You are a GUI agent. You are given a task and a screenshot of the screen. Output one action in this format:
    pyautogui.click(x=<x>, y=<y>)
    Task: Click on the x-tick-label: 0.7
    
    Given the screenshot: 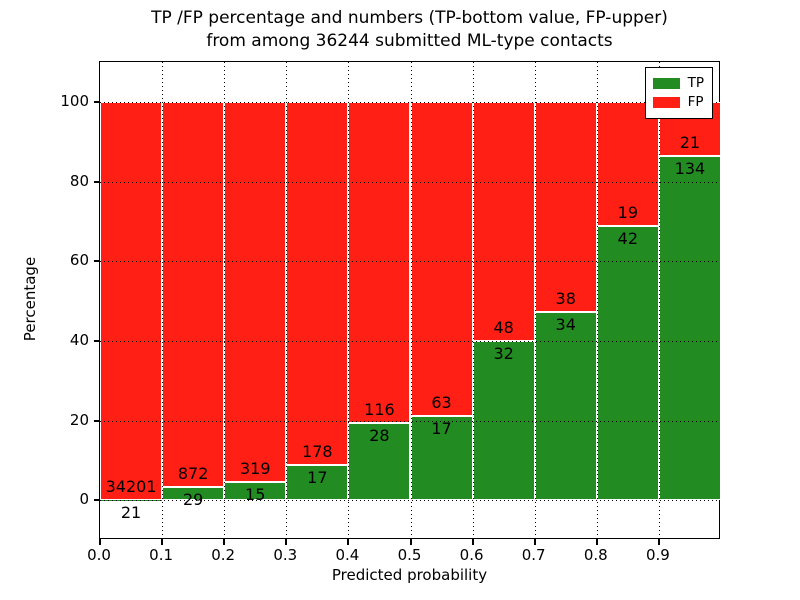 What is the action you would take?
    pyautogui.click(x=533, y=555)
    